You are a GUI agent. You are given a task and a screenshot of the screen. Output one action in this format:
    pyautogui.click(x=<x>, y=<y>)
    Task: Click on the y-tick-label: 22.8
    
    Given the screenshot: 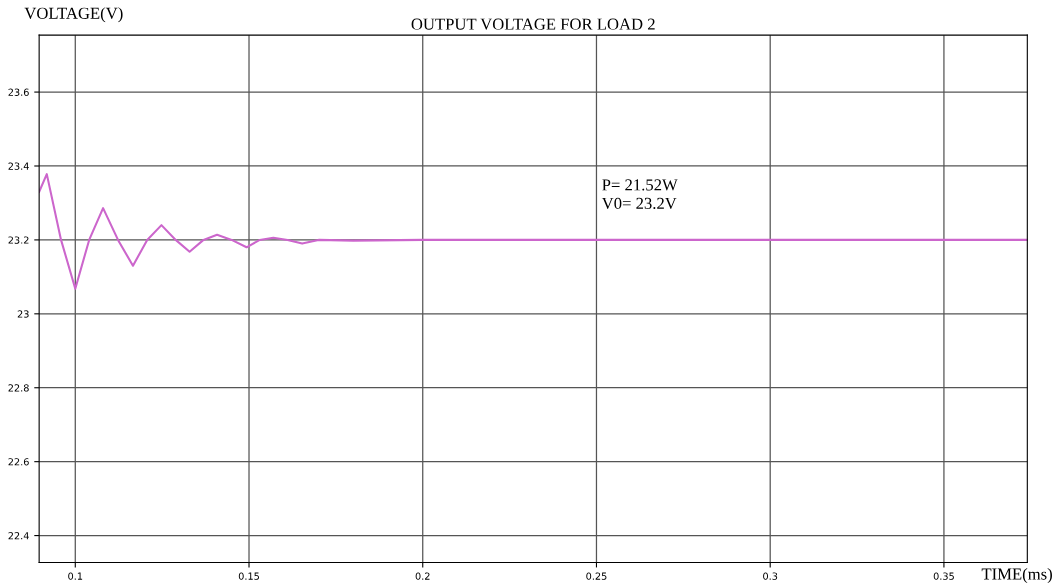 What is the action you would take?
    pyautogui.click(x=18, y=388)
    